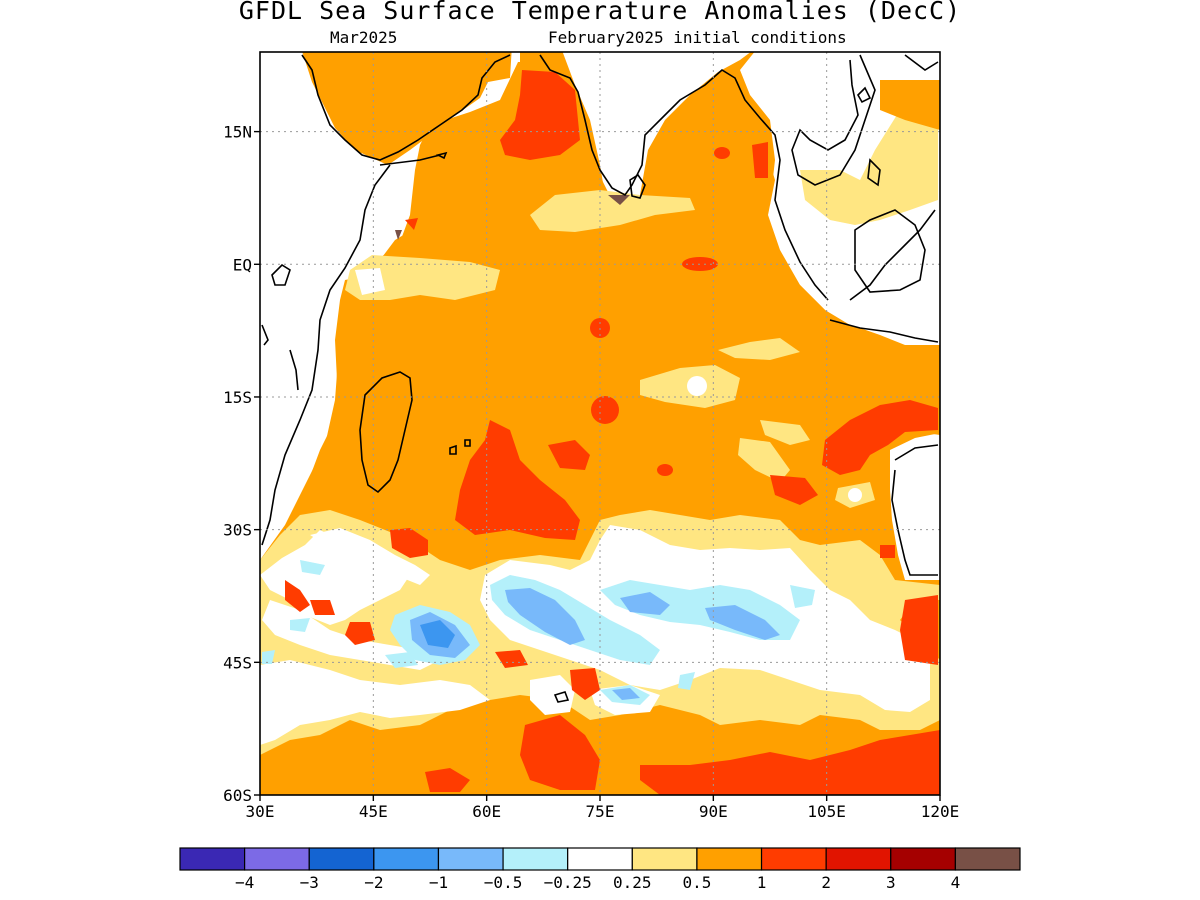 Image resolution: width=1200 pixels, height=900 pixels. I want to click on colorbar-label: −0.25, so click(568, 882).